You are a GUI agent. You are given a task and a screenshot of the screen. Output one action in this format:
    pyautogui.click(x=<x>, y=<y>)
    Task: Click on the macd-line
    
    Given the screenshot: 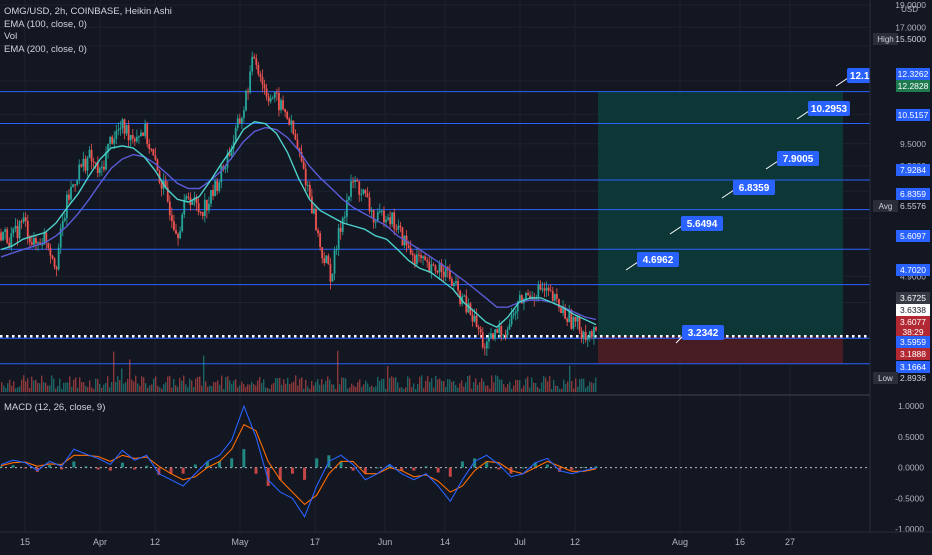 What is the action you would take?
    pyautogui.click(x=298, y=461)
    